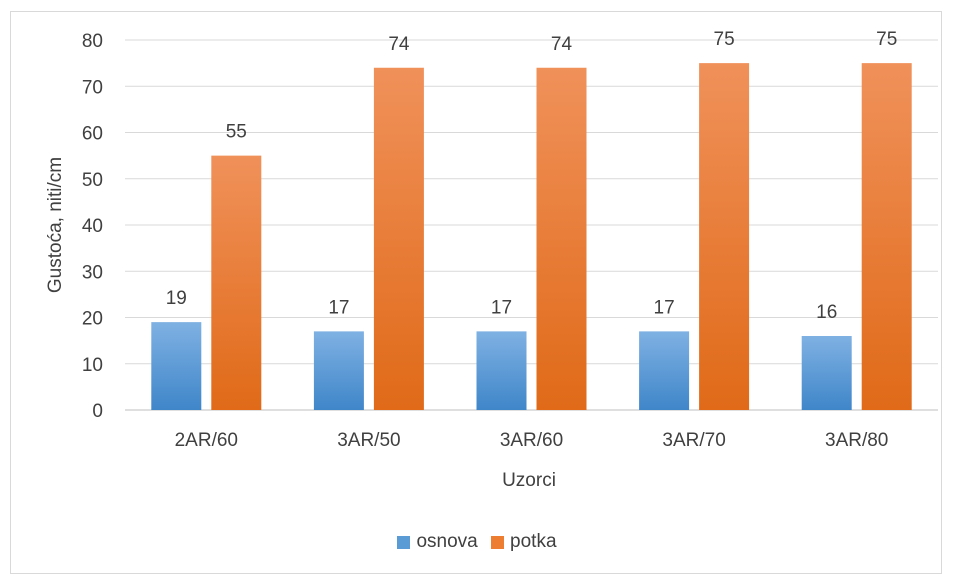 The width and height of the screenshot is (954, 578). I want to click on legend-swatch-potka, so click(498, 542).